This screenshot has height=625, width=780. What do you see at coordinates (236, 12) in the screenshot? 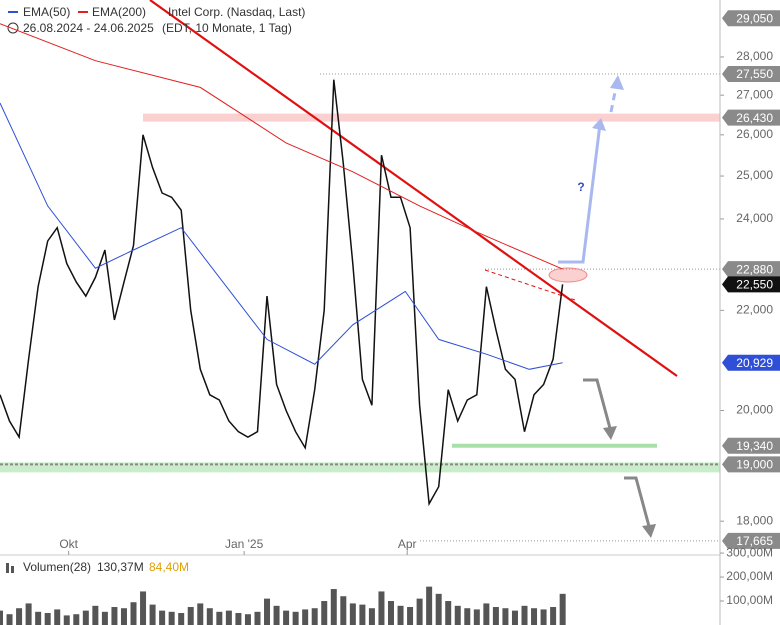
I see `chart-title: Intel Corp. (Nasdaq, Last)` at bounding box center [236, 12].